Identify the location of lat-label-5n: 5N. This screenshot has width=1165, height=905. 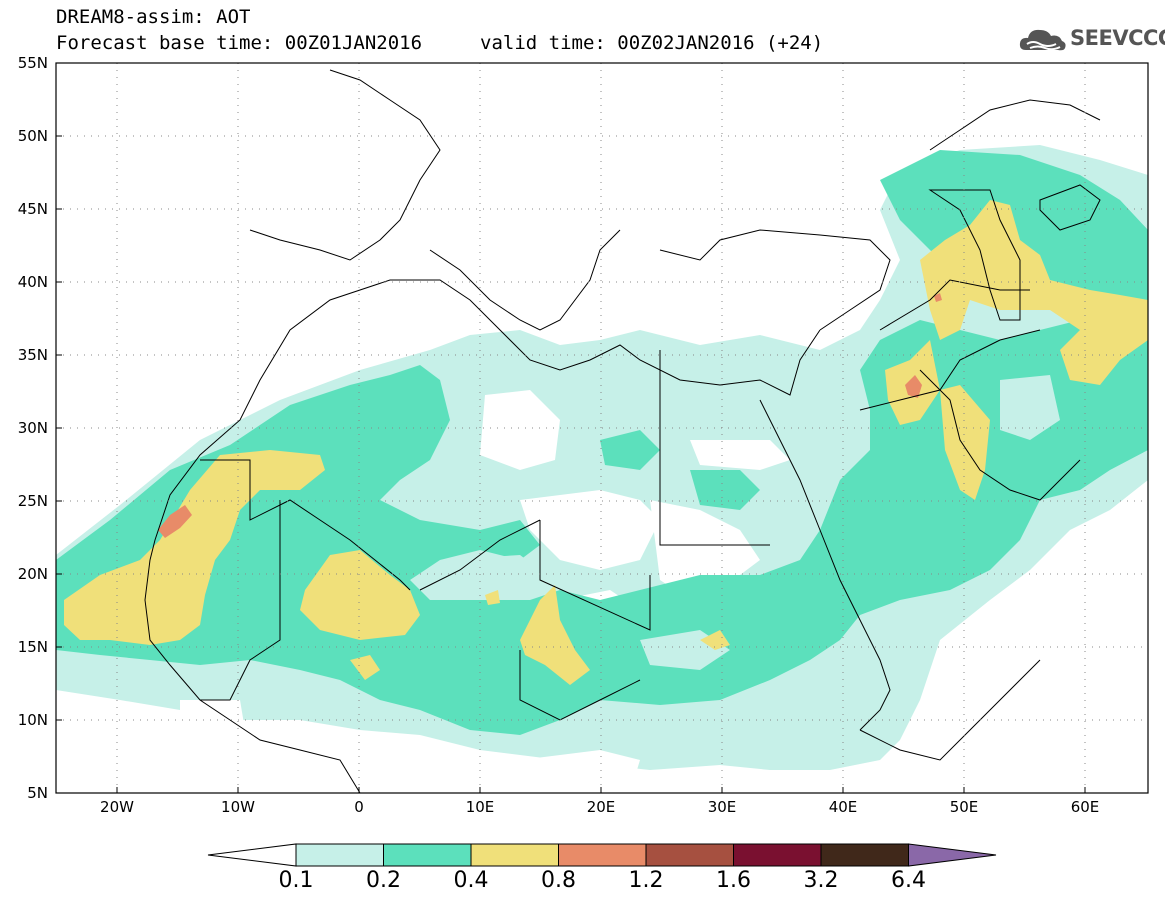
(37, 793).